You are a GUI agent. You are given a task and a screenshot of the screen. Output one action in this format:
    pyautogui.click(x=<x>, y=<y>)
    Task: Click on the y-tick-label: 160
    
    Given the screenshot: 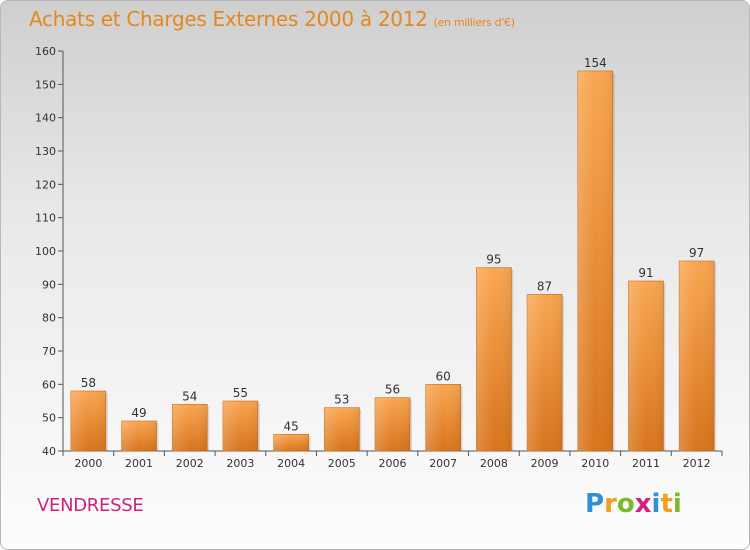 What is the action you would take?
    pyautogui.click(x=45, y=51)
    